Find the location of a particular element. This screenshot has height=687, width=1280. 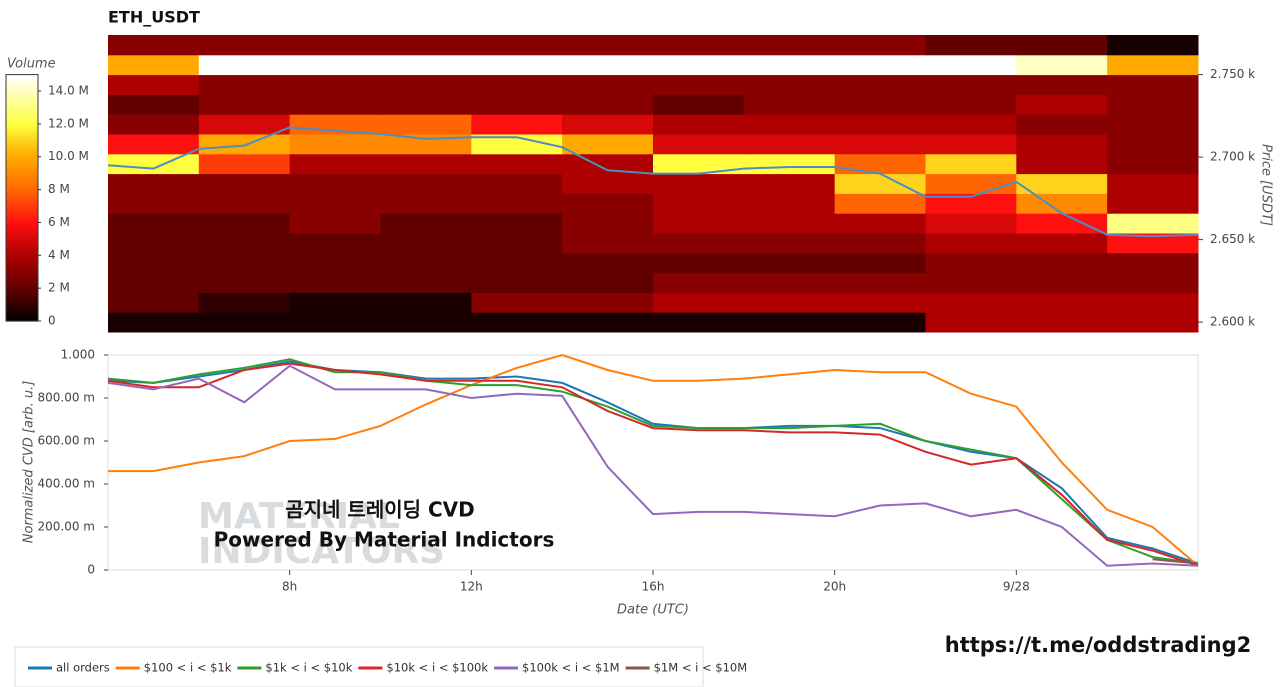

y-tick-label: 400.00 m is located at coordinates (67, 484).